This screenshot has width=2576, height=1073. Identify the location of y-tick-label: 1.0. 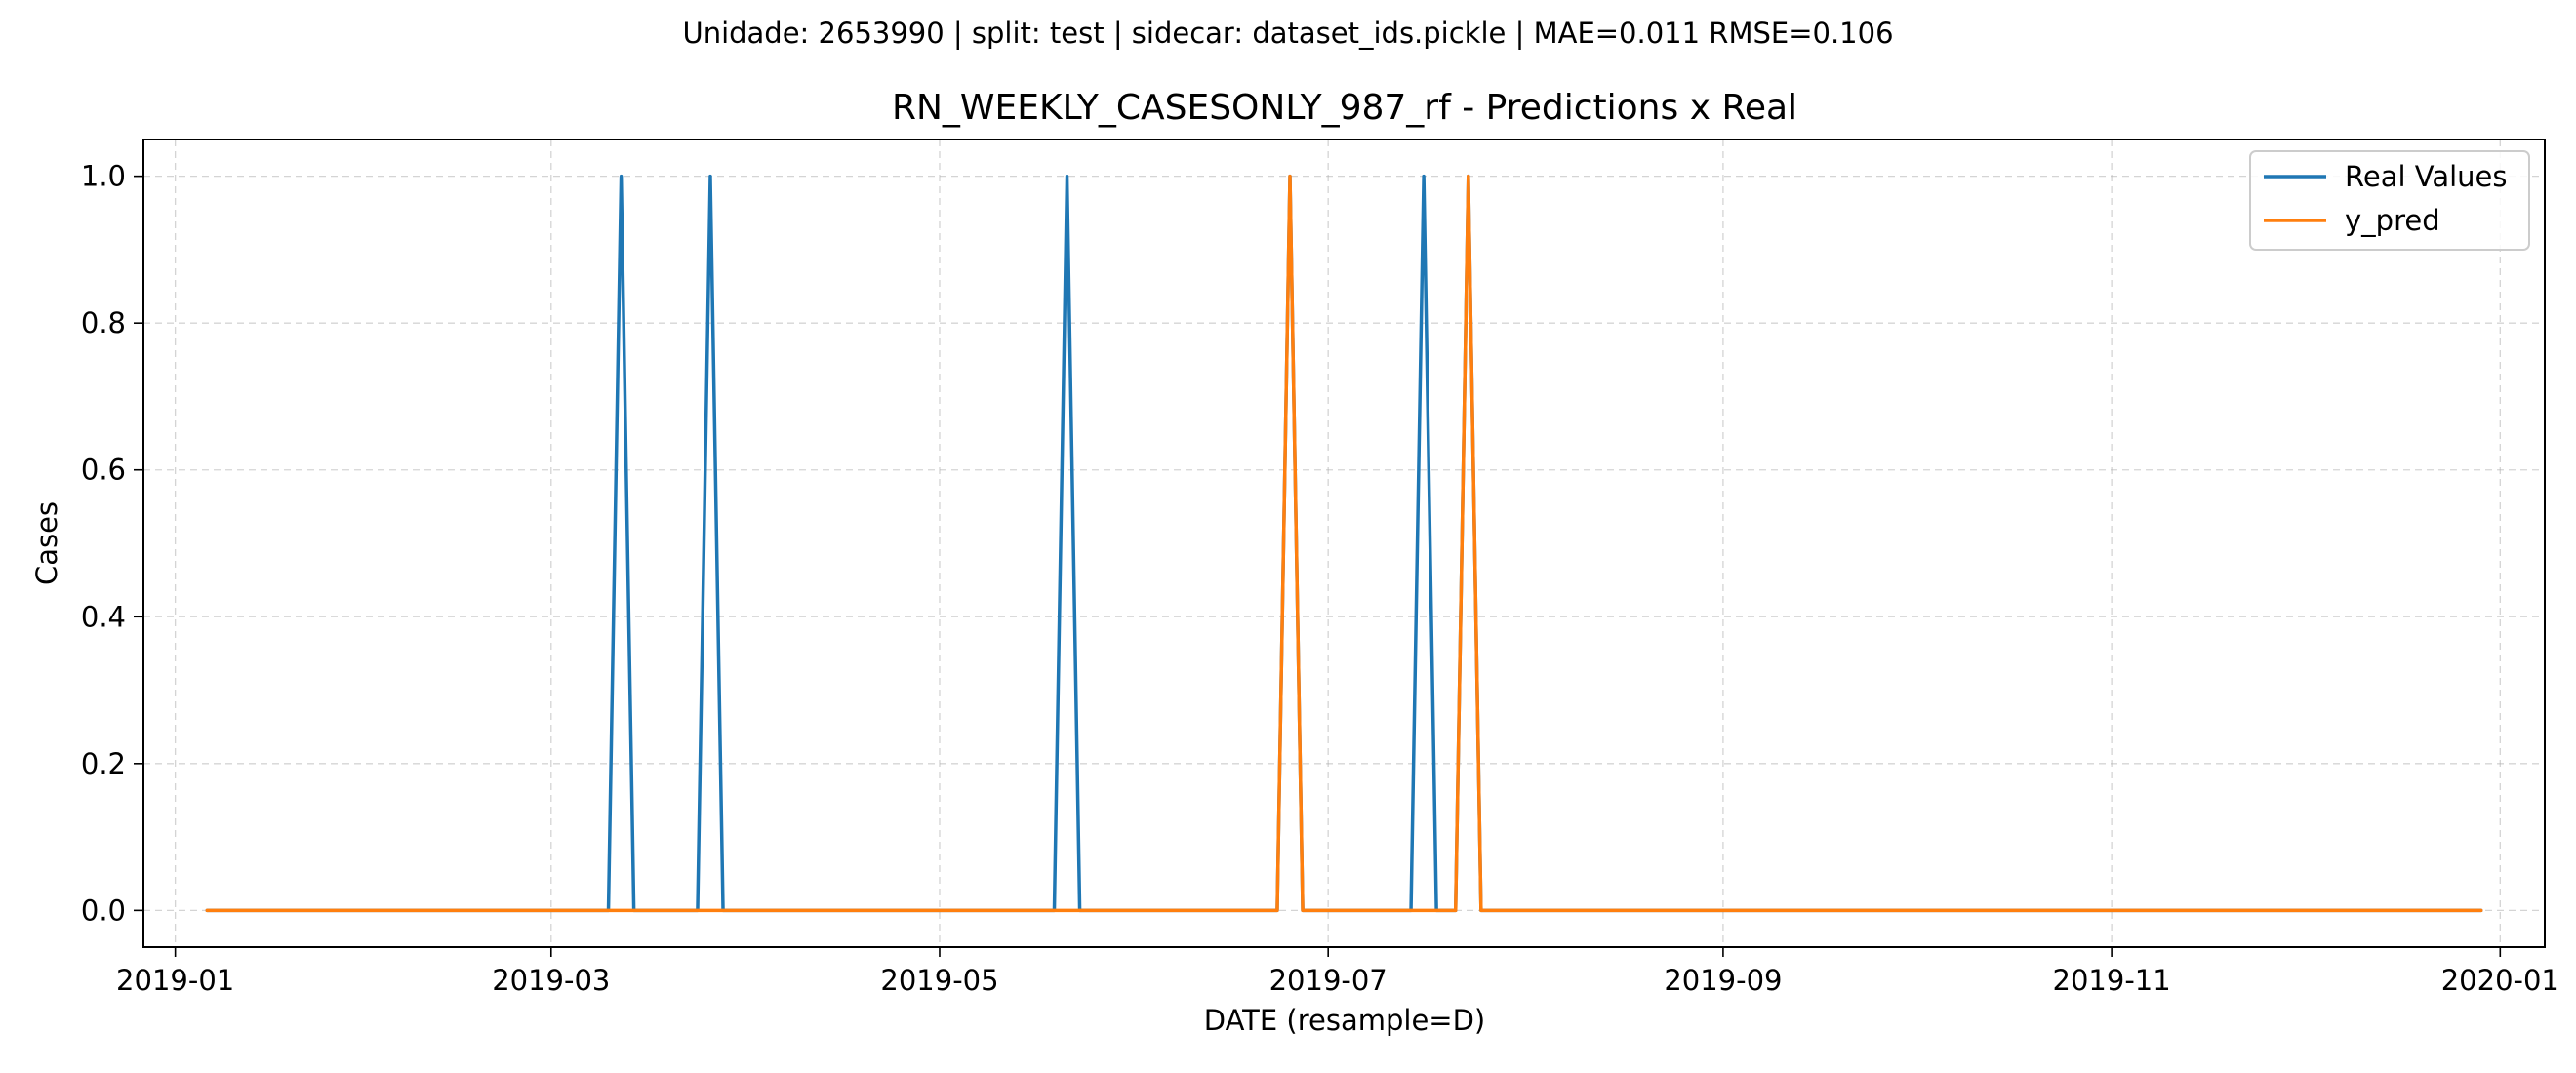
(103, 176).